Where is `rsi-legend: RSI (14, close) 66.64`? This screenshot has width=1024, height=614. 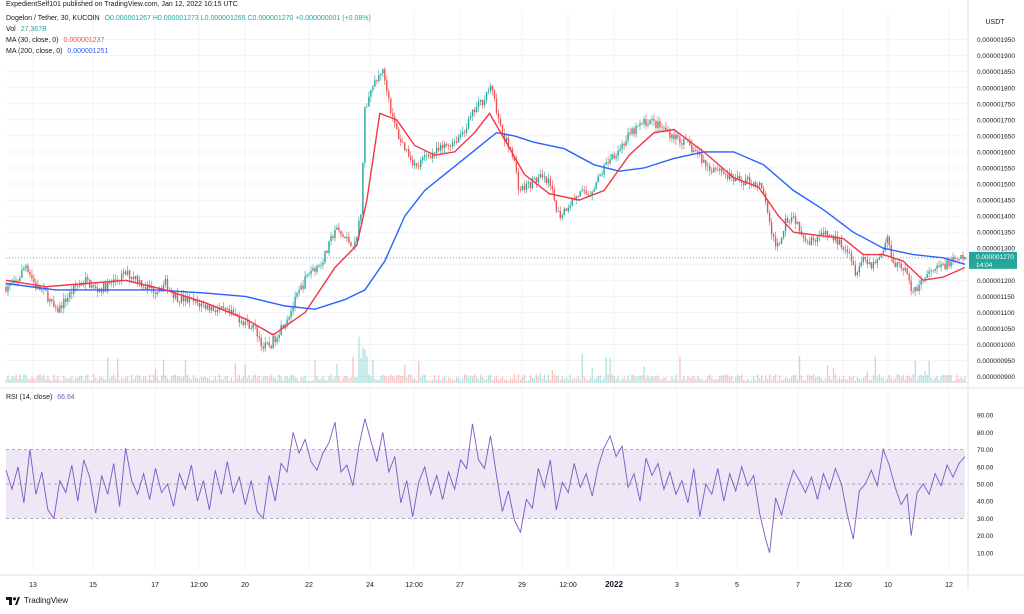
rsi-legend: RSI (14, close) 66.64 is located at coordinates (42, 397).